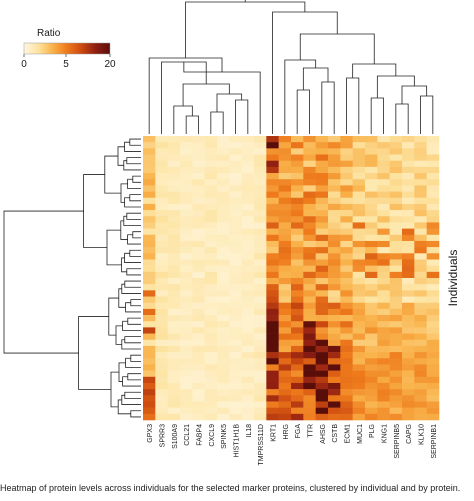 This screenshot has height=501, width=474. Describe the element at coordinates (397, 441) in the screenshot. I see `column-label-serpinb5: SERPINB5` at that location.